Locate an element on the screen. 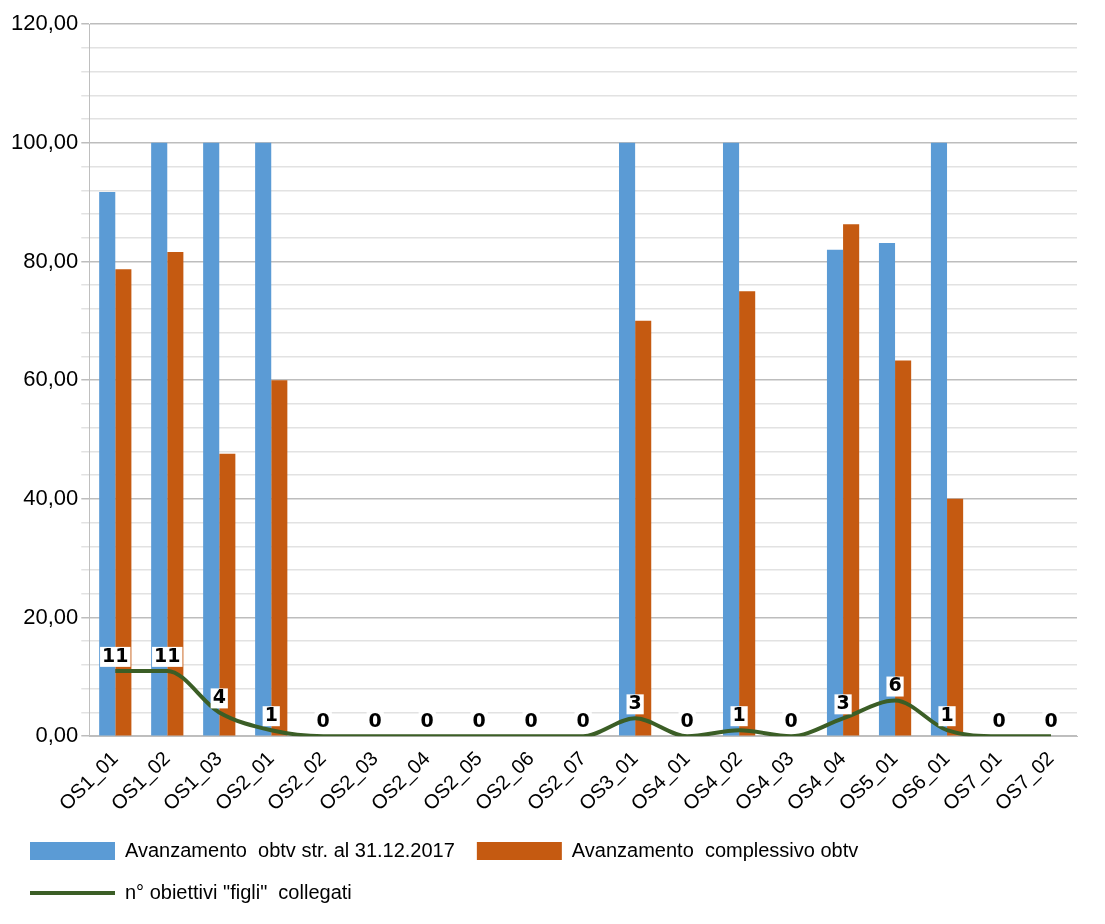 The width and height of the screenshot is (1105, 924). y-tick-label: 80,00 is located at coordinates (51, 260).